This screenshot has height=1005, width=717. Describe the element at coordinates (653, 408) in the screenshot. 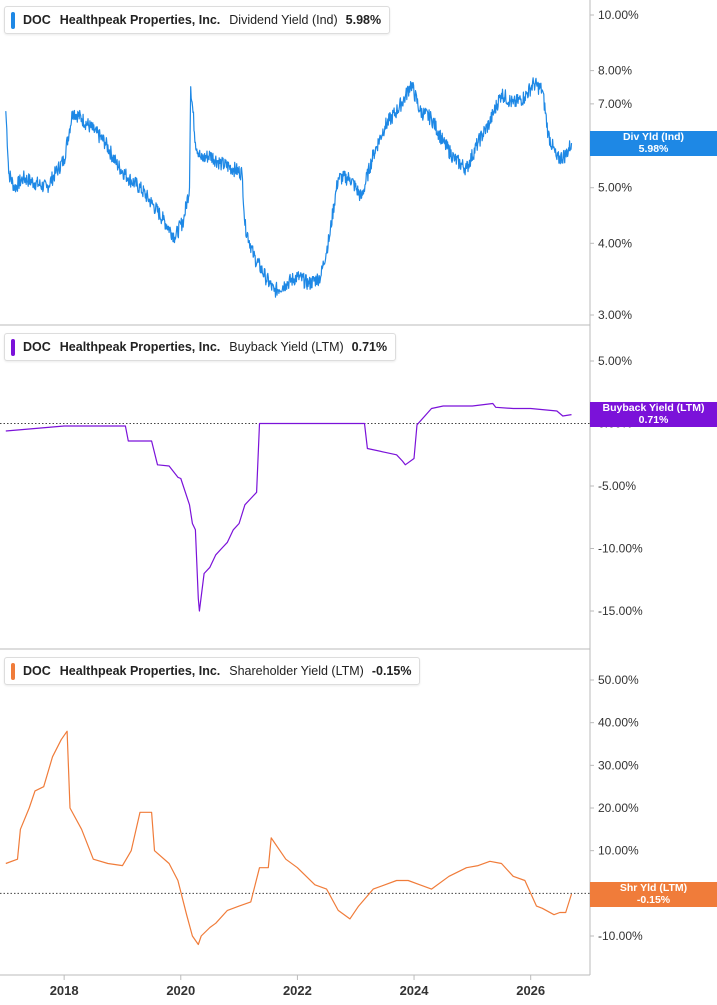

I see `flag-label: Buyback Yield (LTM)` at that location.